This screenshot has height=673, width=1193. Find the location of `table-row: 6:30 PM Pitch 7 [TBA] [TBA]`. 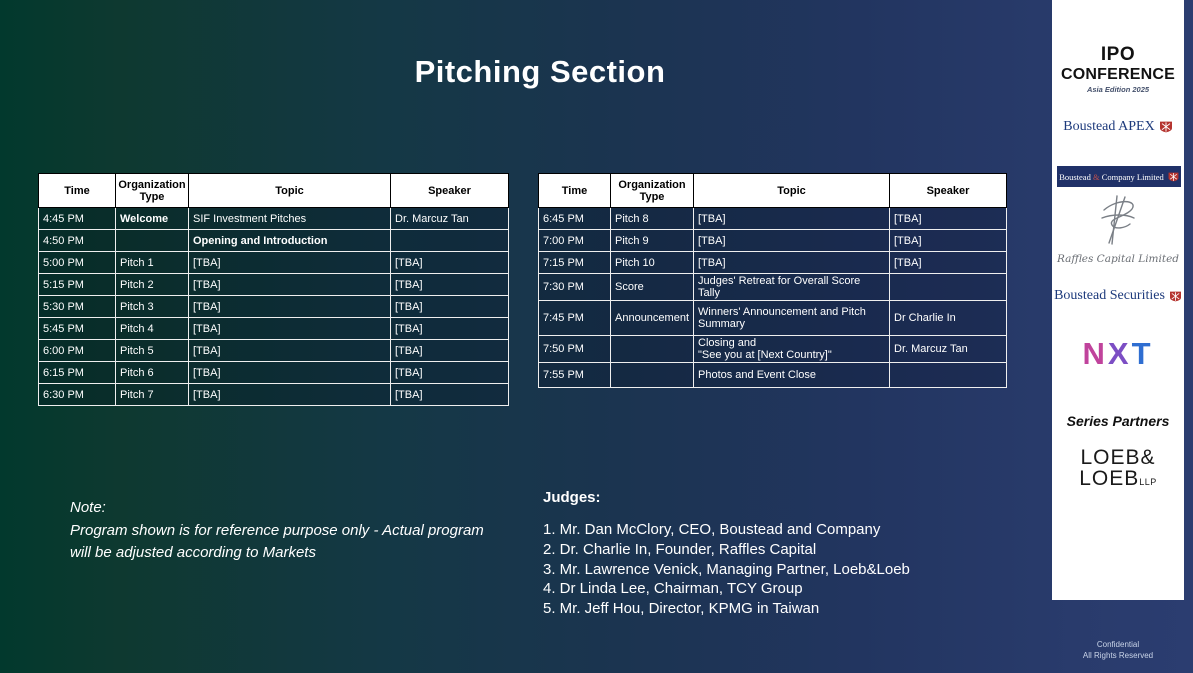

table-row: 6:30 PM Pitch 7 [TBA] [TBA] is located at coordinates (273, 394).